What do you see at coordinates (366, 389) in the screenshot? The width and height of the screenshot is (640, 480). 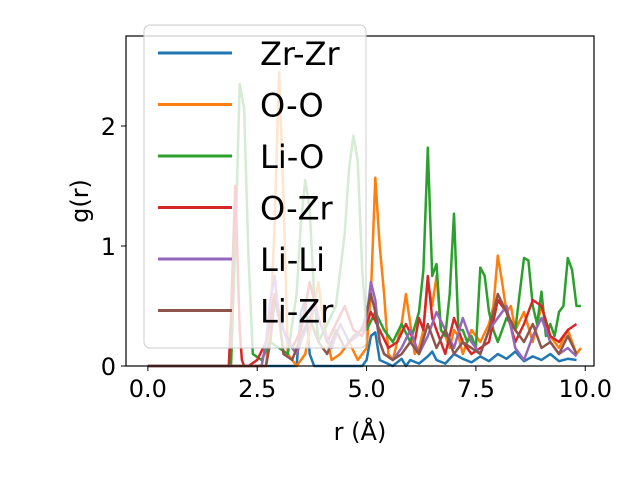 I see `x-tick-label: 5.0` at bounding box center [366, 389].